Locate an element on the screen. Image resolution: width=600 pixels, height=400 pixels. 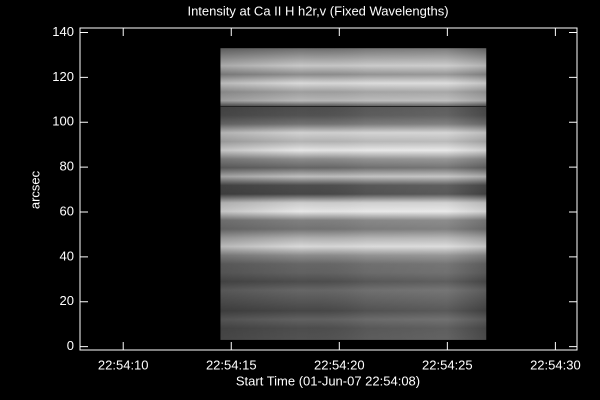
x-axis-label: Start Time (01-Jun-07 22:54:08) is located at coordinates (328, 380).